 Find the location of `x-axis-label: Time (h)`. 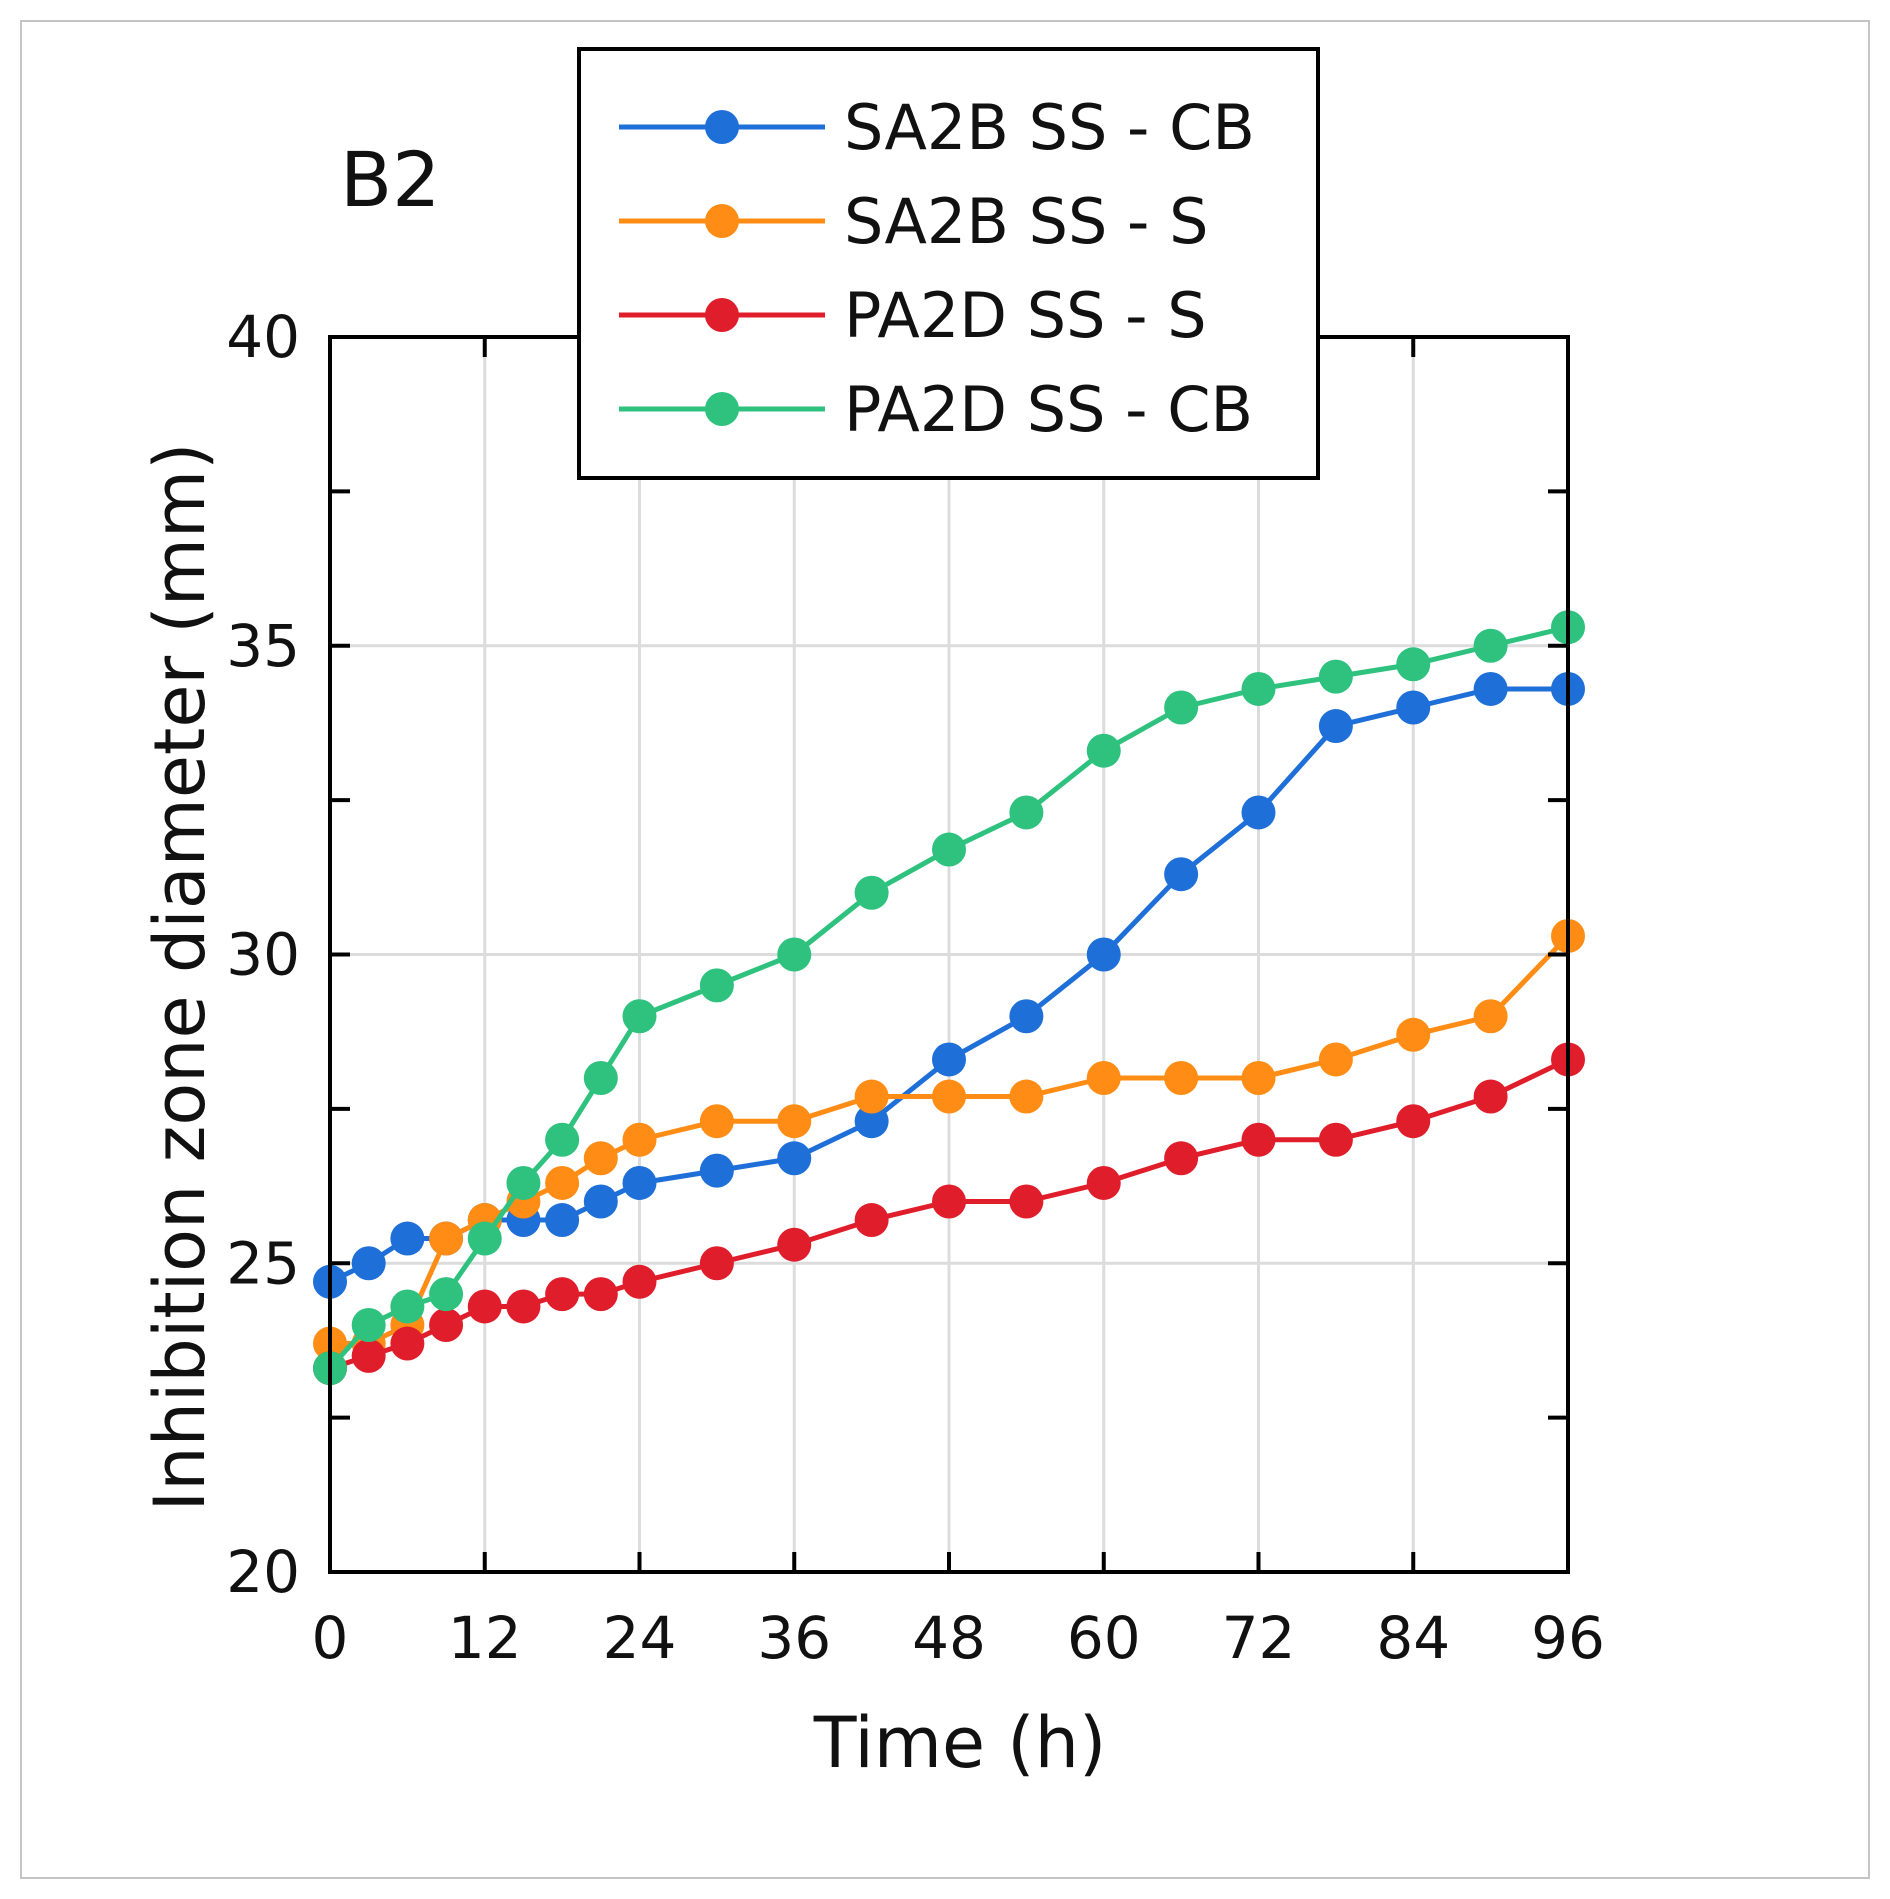

x-axis-label: Time (h) is located at coordinates (960, 1743).